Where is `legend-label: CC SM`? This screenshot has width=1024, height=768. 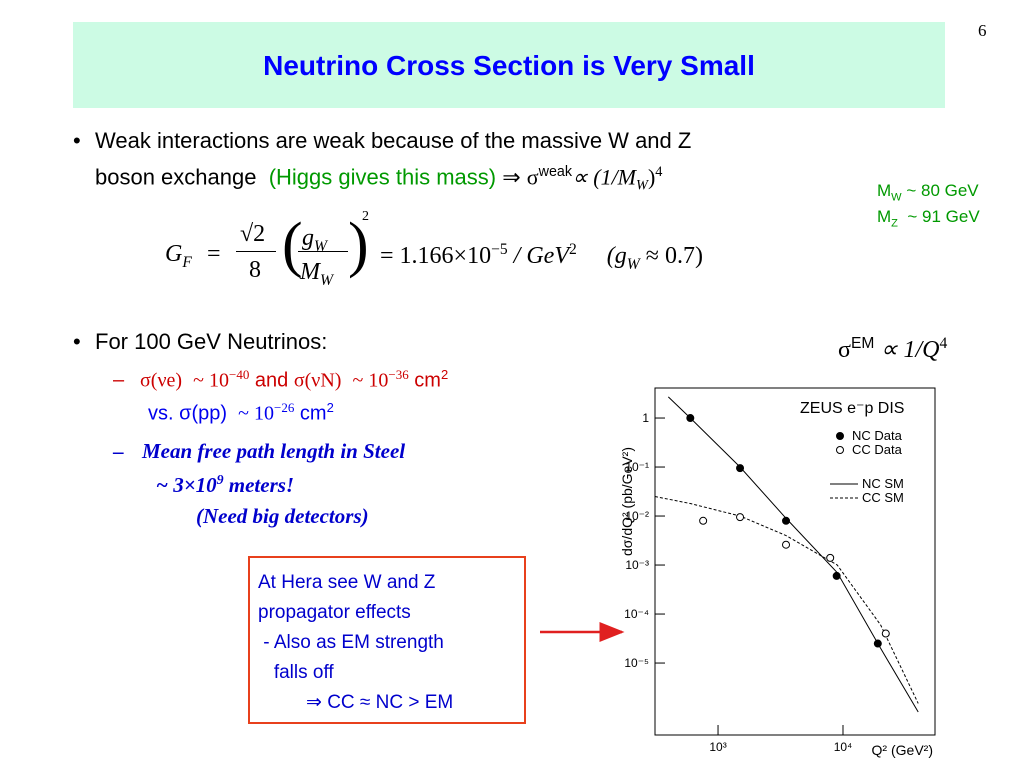
legend-label: CC SM is located at coordinates (883, 497).